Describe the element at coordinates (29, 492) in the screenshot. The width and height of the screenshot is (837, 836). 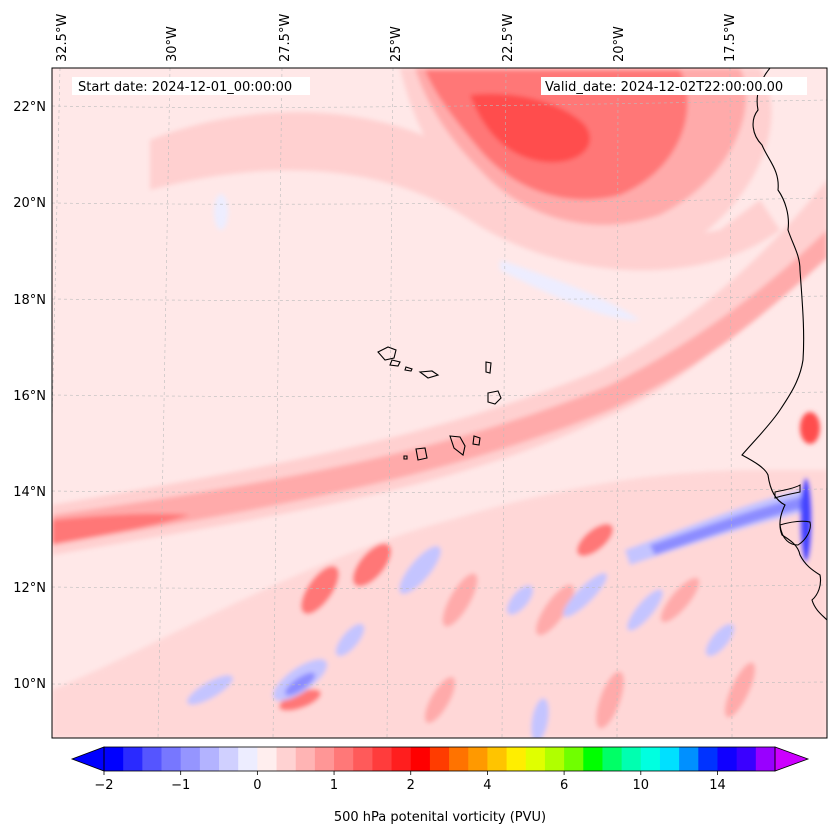
I see `lat-label: 14°N` at that location.